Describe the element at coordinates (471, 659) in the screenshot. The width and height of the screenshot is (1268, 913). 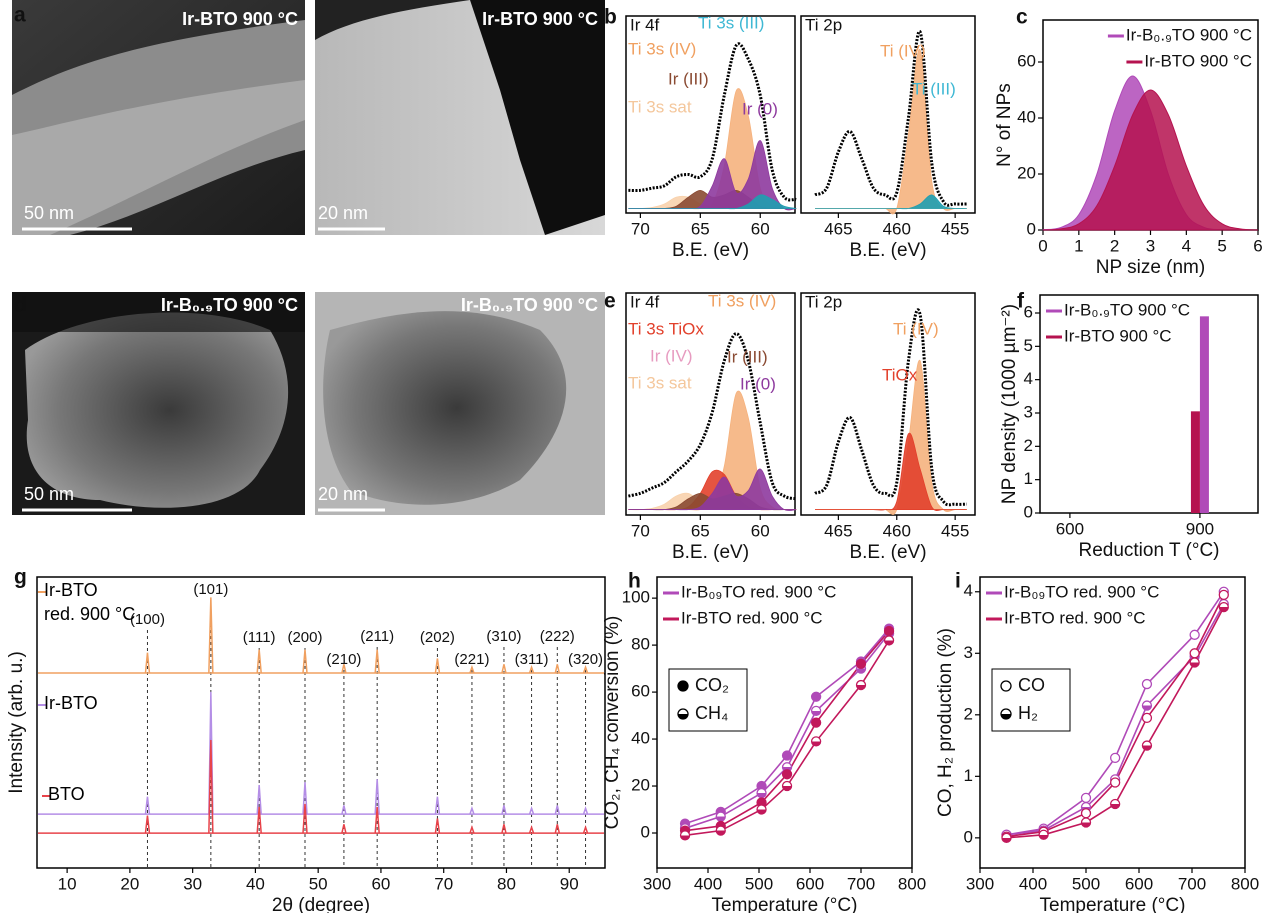
I see `peak-label: (221)` at that location.